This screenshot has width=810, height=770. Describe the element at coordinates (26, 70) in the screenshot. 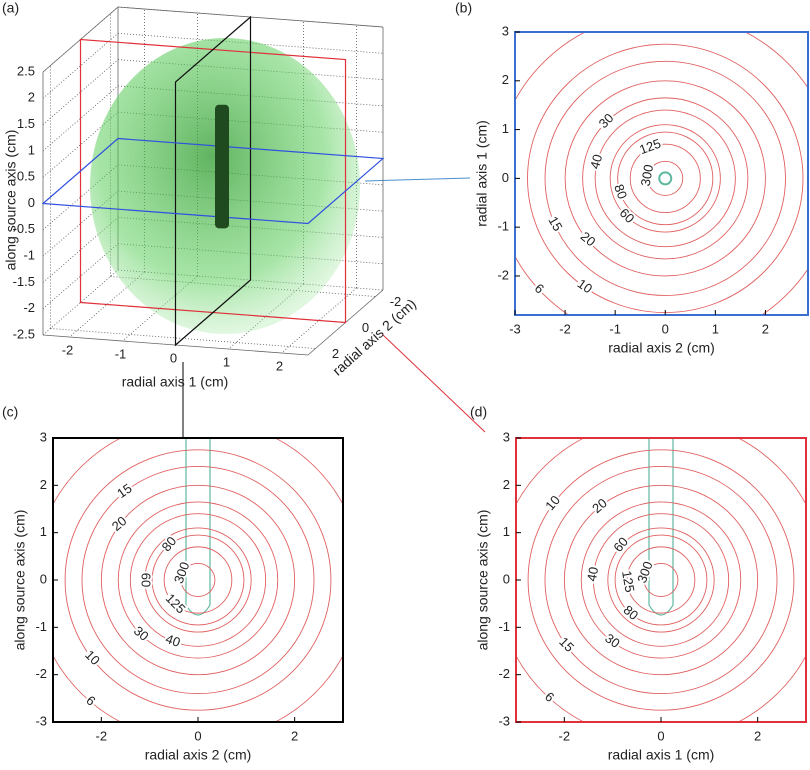

I see `z-tick-label: 2.5` at that location.